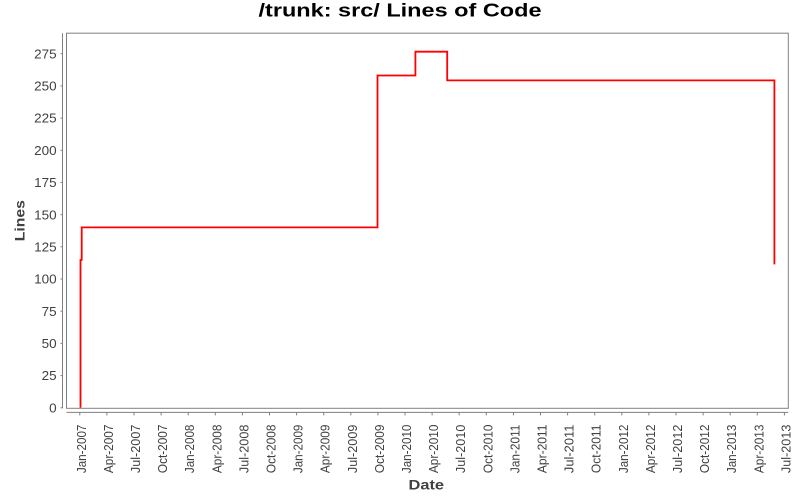 The height and width of the screenshot is (500, 800). I want to click on svg-text: Oct-2009, so click(380, 449).